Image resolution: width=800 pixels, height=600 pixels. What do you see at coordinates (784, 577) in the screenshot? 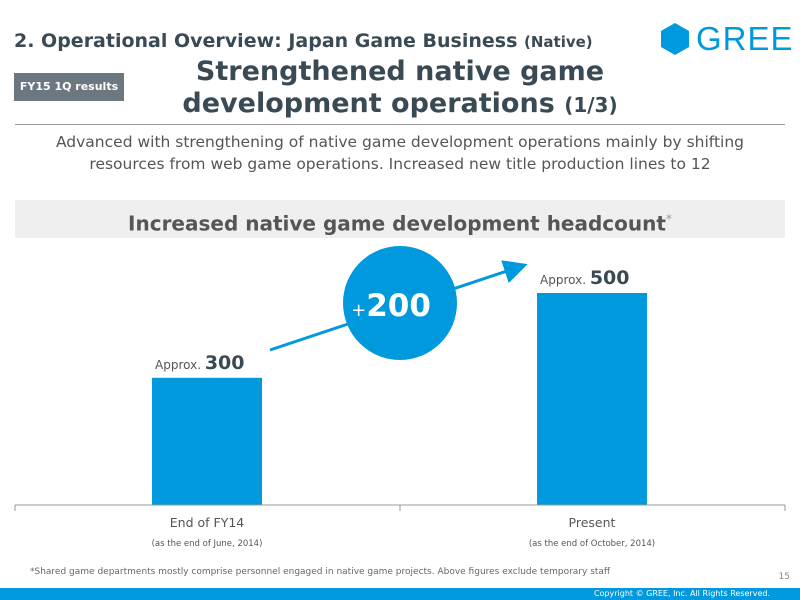
I see `page-number: 15` at bounding box center [784, 577].